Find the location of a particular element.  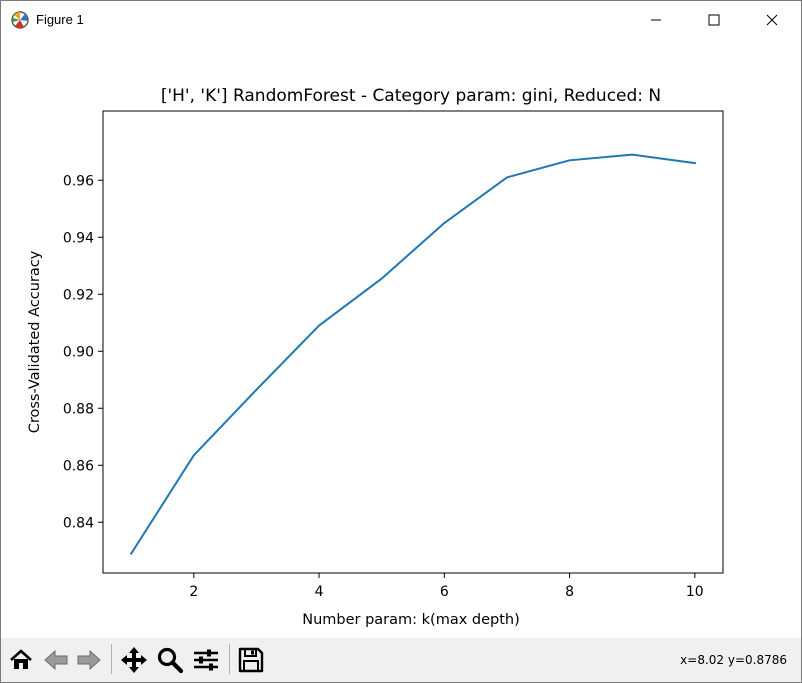

window-title: Figure 1 is located at coordinates (60, 19).